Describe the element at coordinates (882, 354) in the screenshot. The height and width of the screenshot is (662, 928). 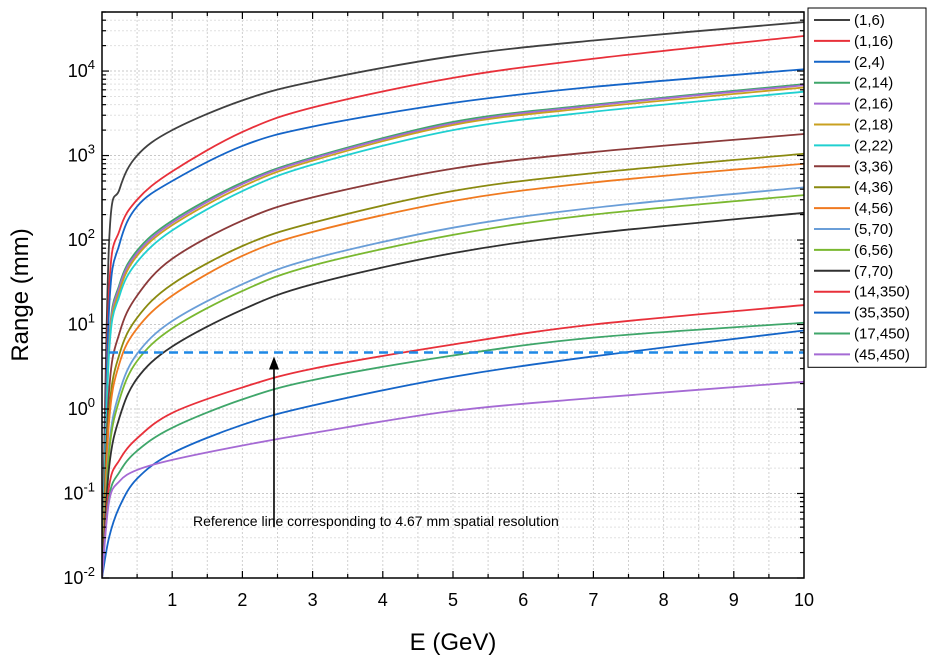
I see `legend-item-label: (45,450)` at that location.